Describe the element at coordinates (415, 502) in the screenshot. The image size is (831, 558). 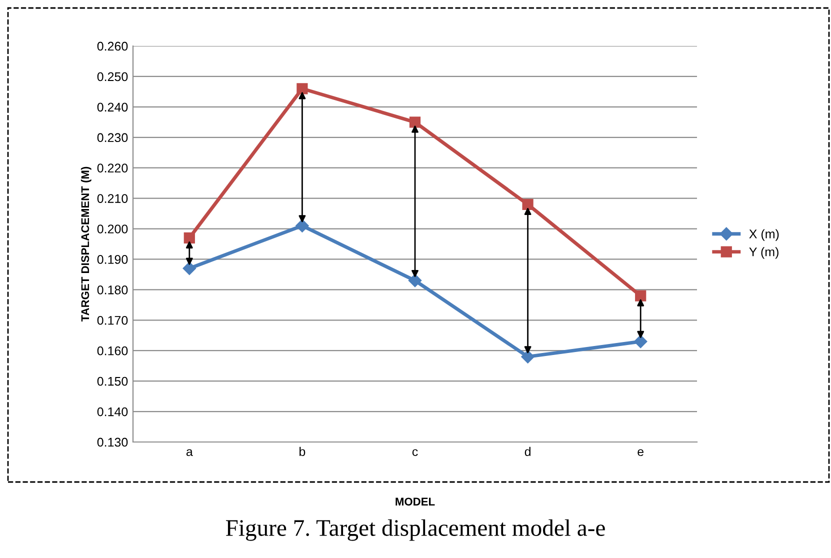
I see `x-axis-title: MODEL` at that location.